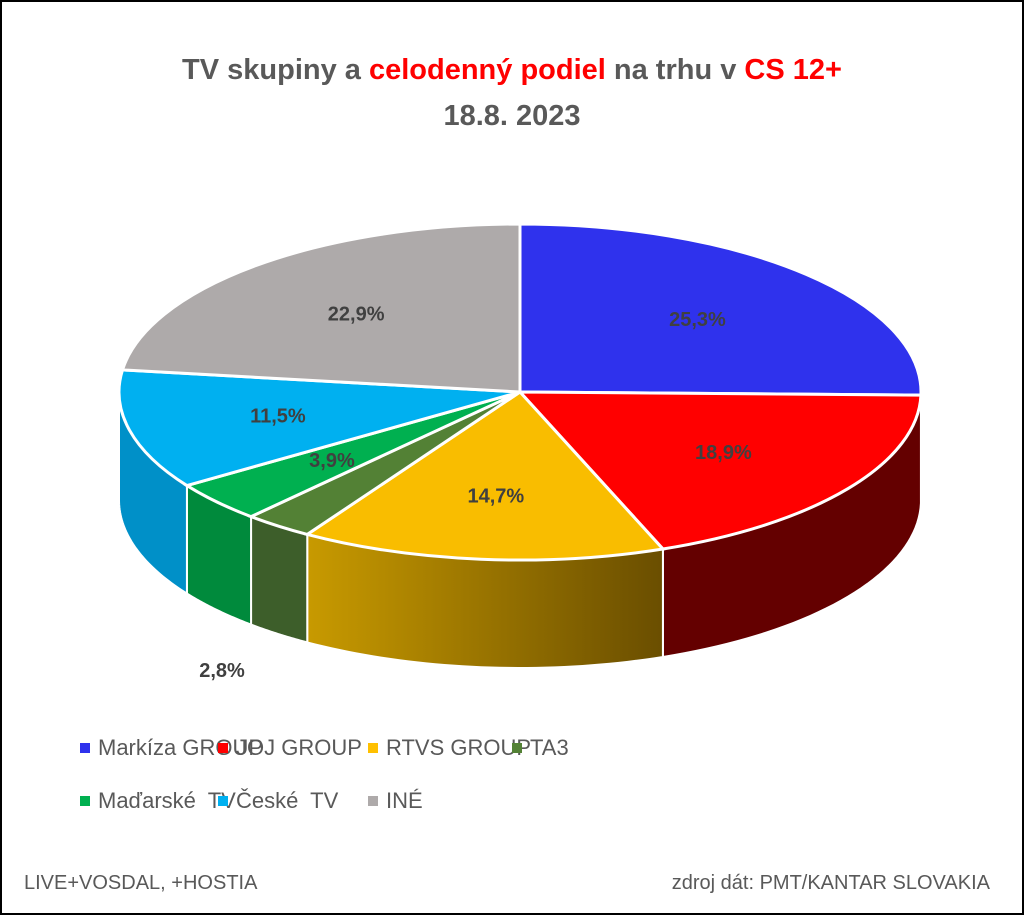 This screenshot has width=1024, height=915. I want to click on chart-subtitle: 18.8. 2023, so click(512, 116).